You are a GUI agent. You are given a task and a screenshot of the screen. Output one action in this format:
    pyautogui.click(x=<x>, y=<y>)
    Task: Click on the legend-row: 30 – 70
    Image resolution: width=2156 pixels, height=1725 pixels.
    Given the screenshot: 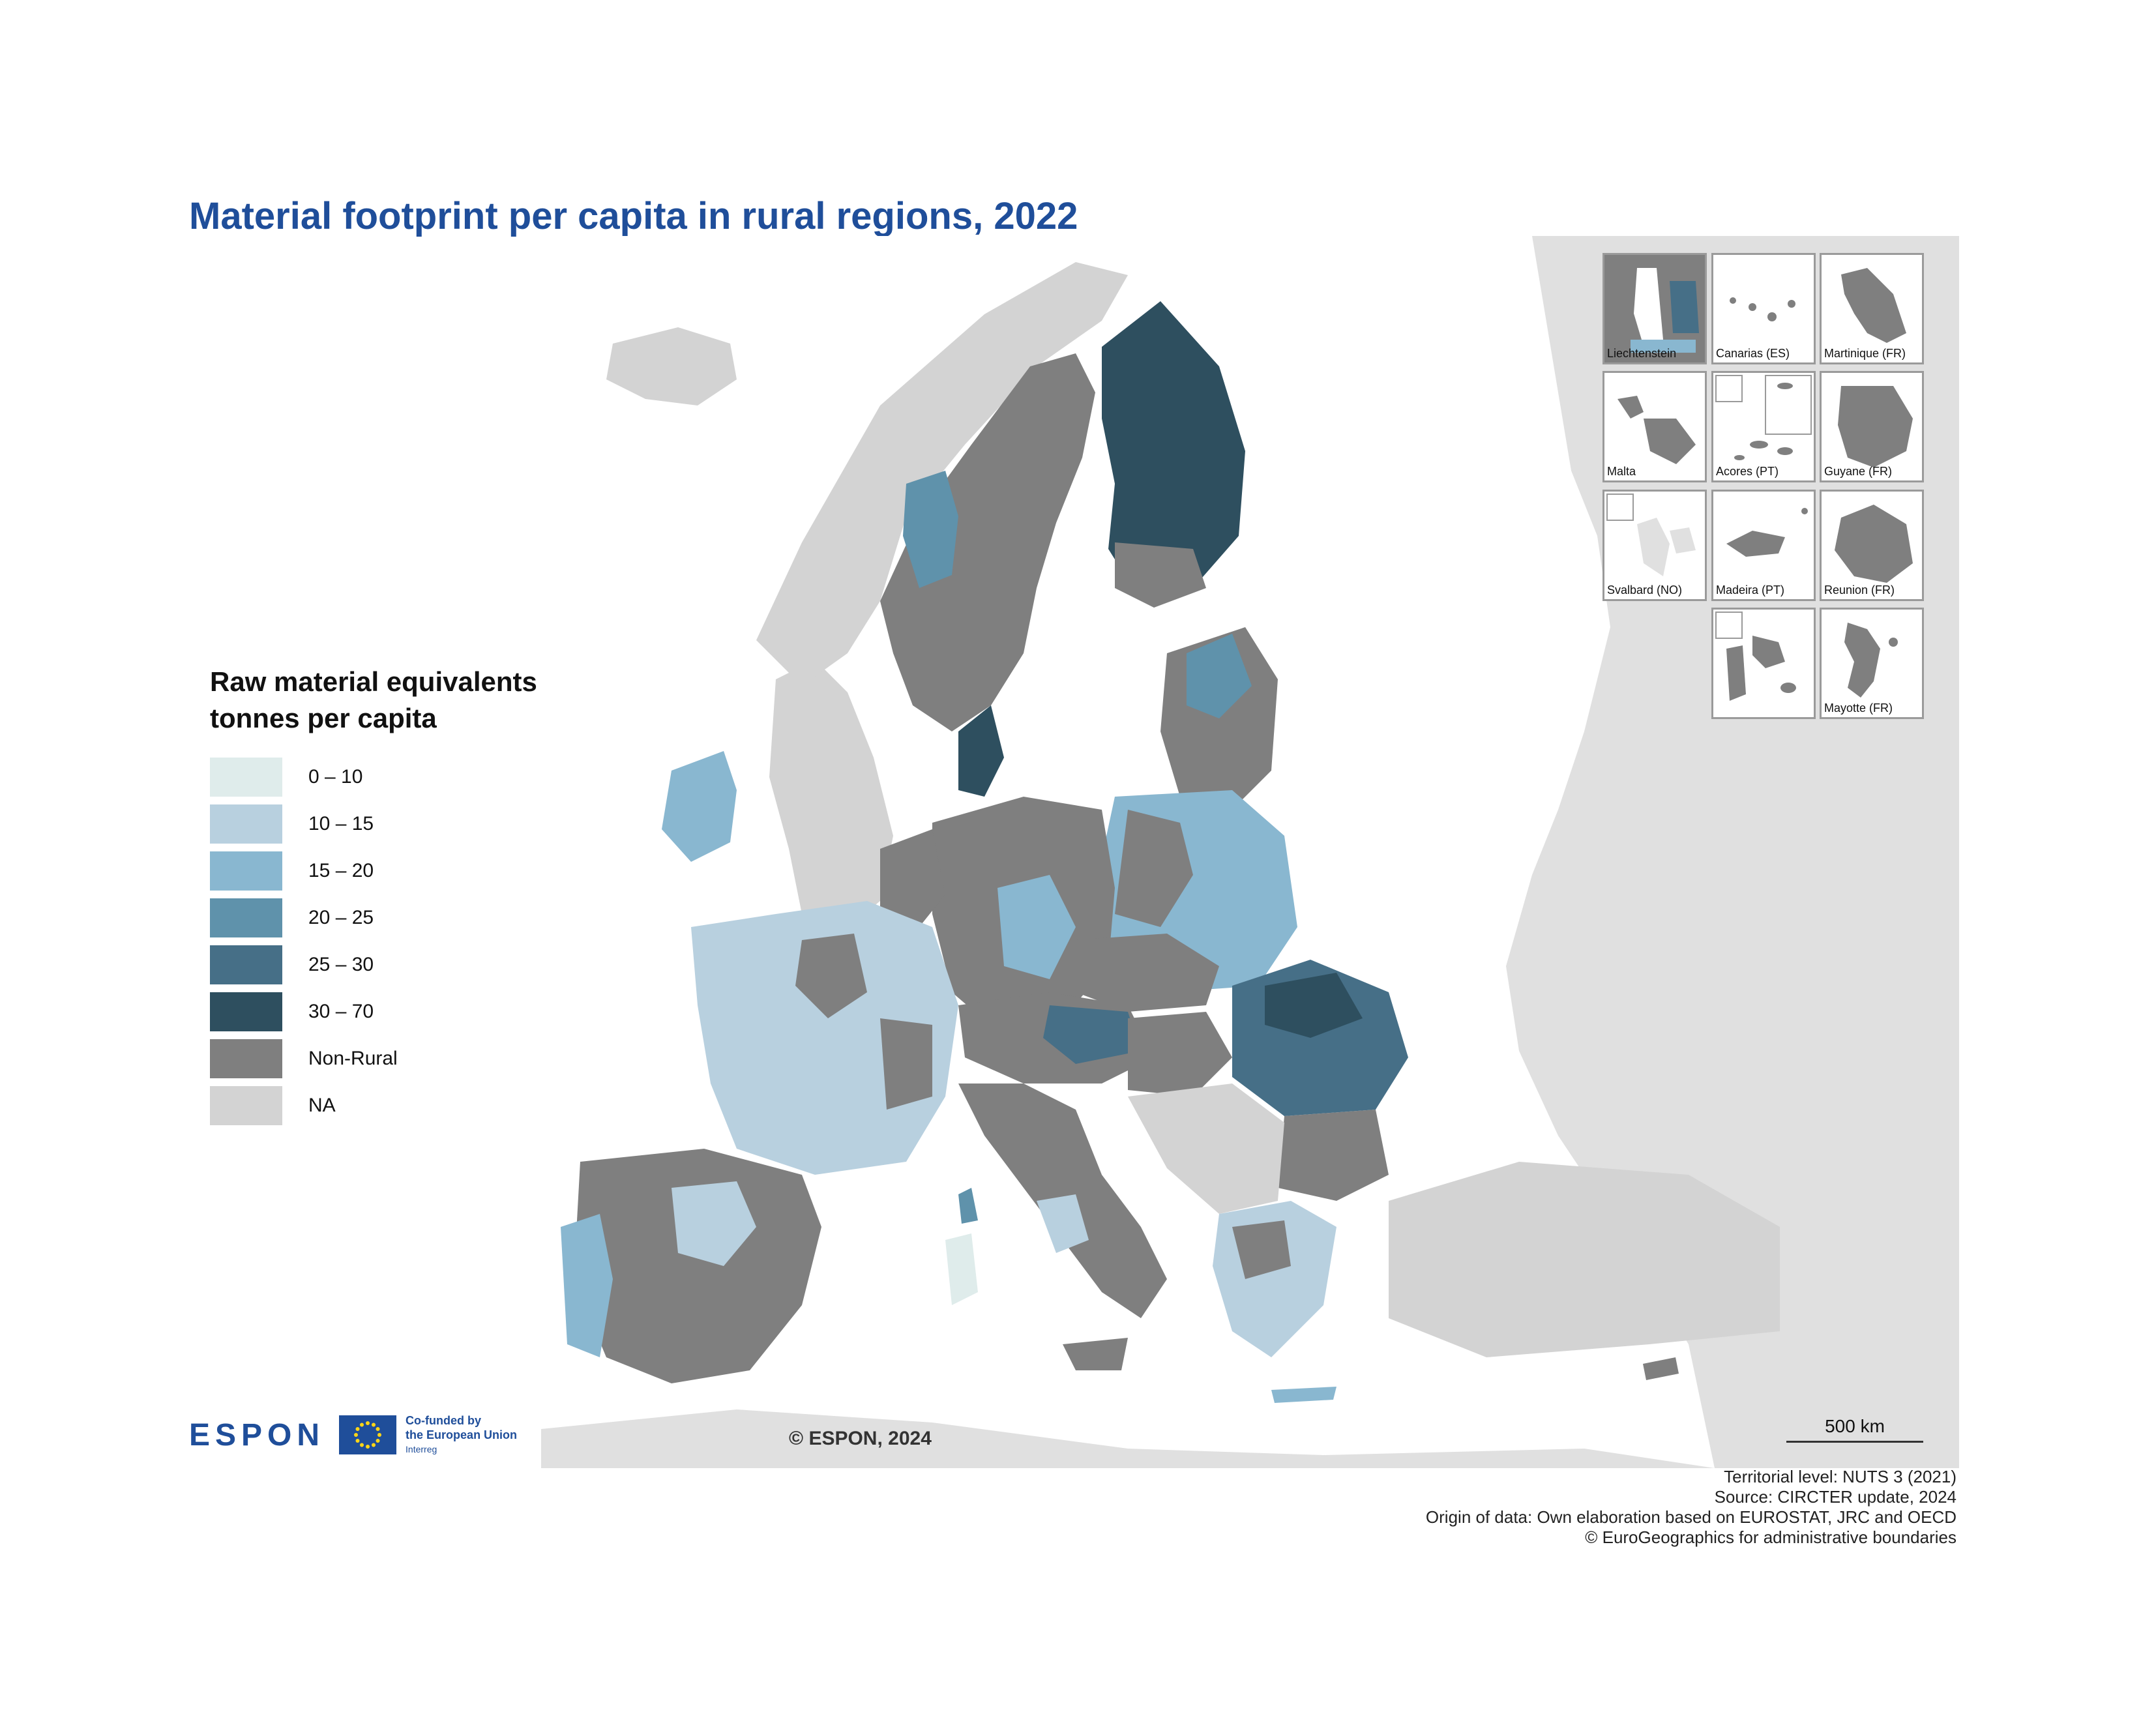 What is the action you would take?
    pyautogui.click(x=373, y=1011)
    